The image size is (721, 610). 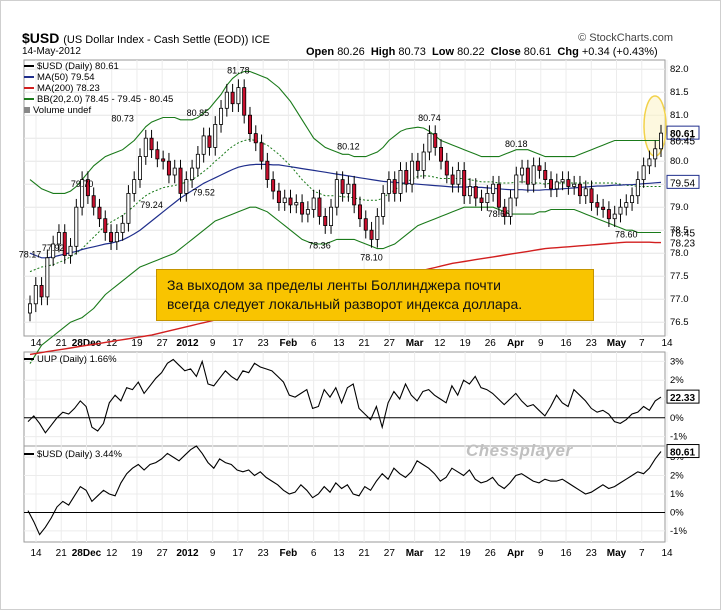 I want to click on uup-panel-ytick-0: -1%, so click(x=678, y=437).